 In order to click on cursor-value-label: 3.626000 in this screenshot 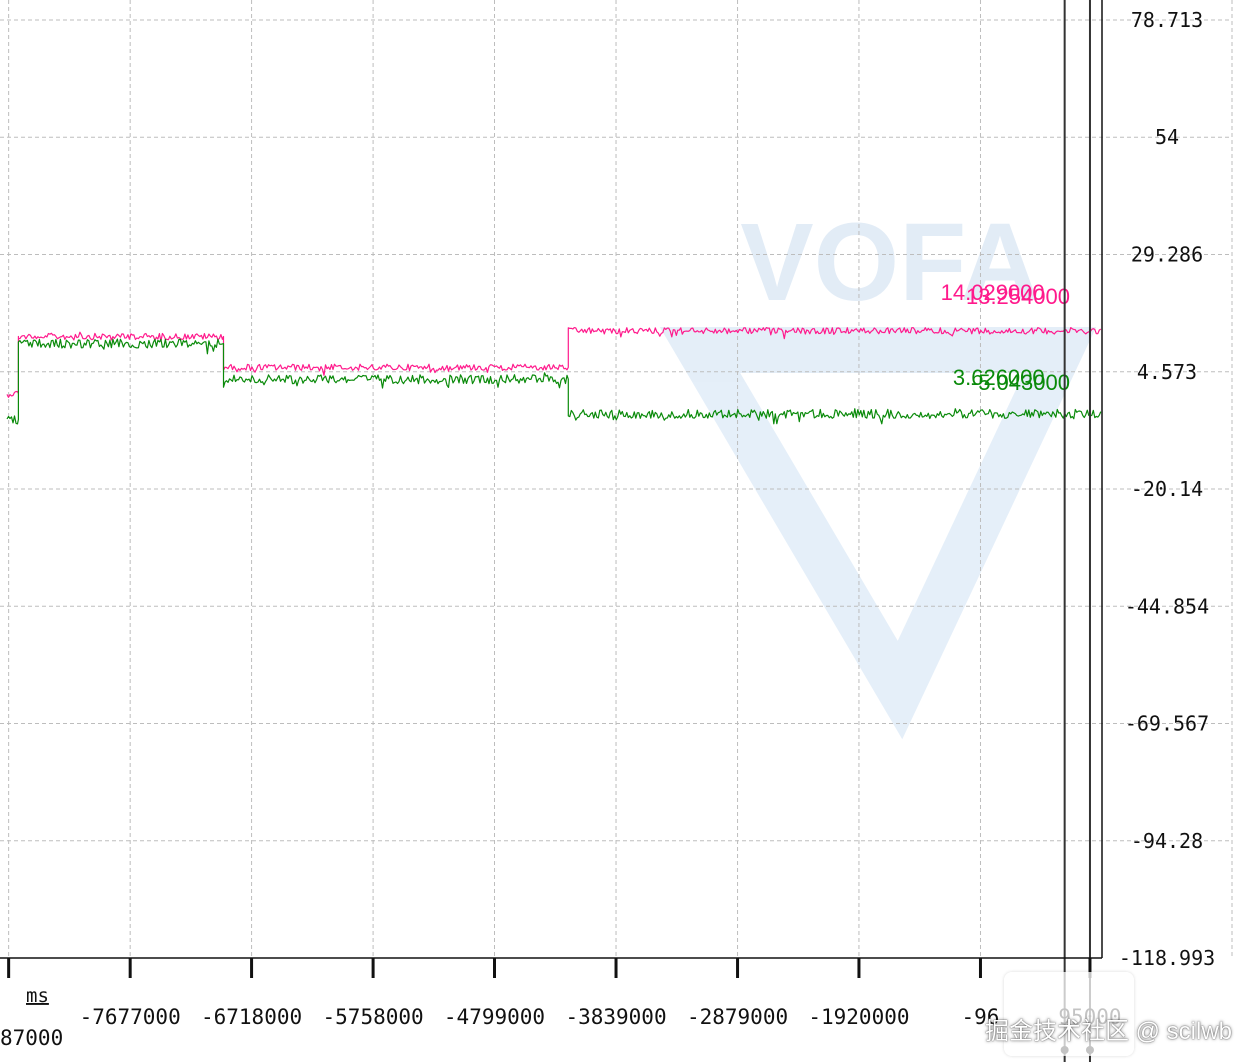, I will do `click(999, 377)`.